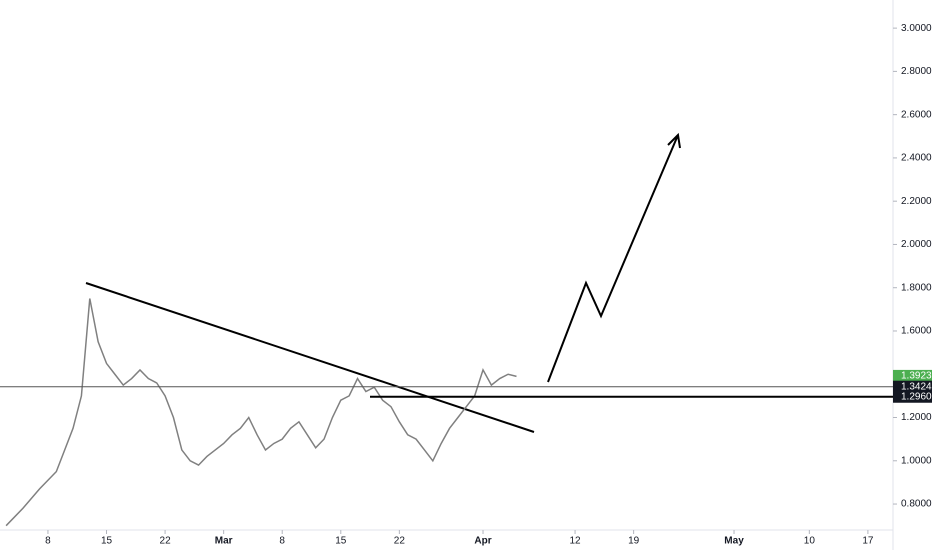 The height and width of the screenshot is (550, 932). What do you see at coordinates (916, 386) in the screenshot?
I see `price-label: 1.3424` at bounding box center [916, 386].